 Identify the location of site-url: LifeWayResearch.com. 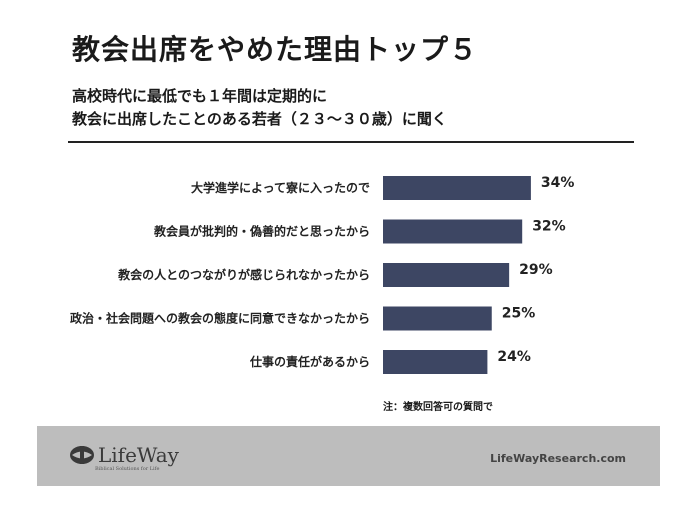
(558, 458).